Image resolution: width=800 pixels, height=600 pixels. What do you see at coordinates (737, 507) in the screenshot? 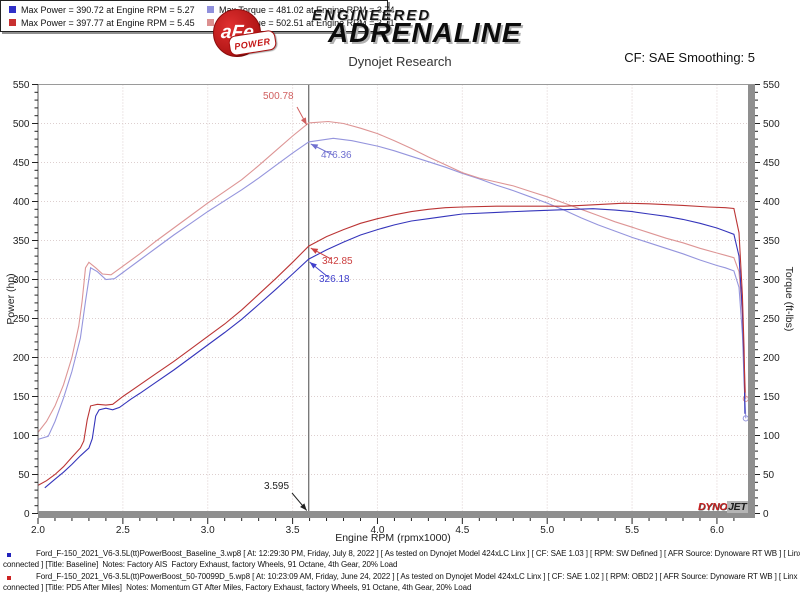
I see `dynojet-logo-jet: JET` at bounding box center [737, 507].